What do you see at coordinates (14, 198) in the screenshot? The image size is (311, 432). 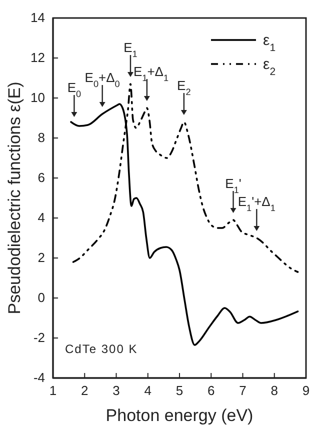 I see `y-axis-title: Pseudodielectric functions ε(E)` at bounding box center [14, 198].